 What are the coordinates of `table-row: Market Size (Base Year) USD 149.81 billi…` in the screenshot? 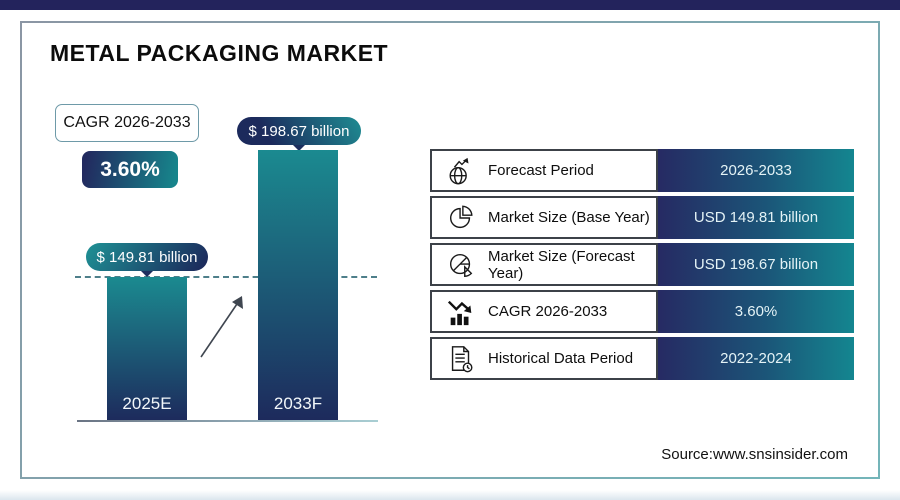 It's located at (642, 217).